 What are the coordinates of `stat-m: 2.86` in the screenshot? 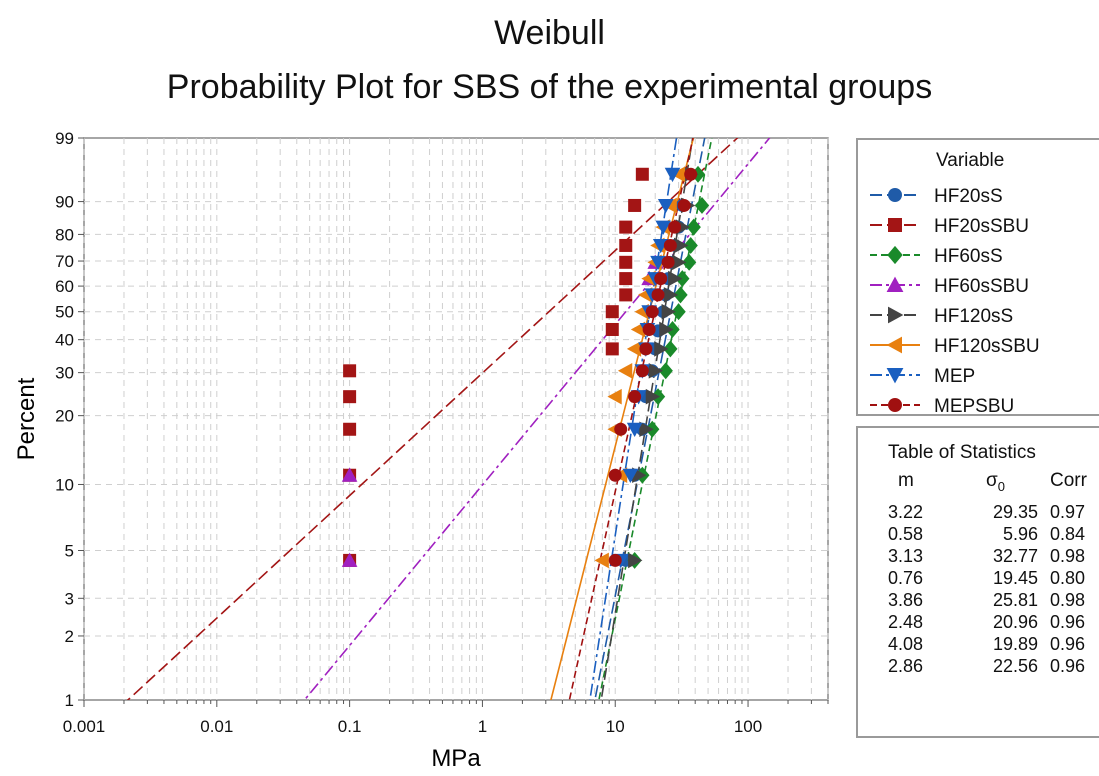 It's located at (906, 666).